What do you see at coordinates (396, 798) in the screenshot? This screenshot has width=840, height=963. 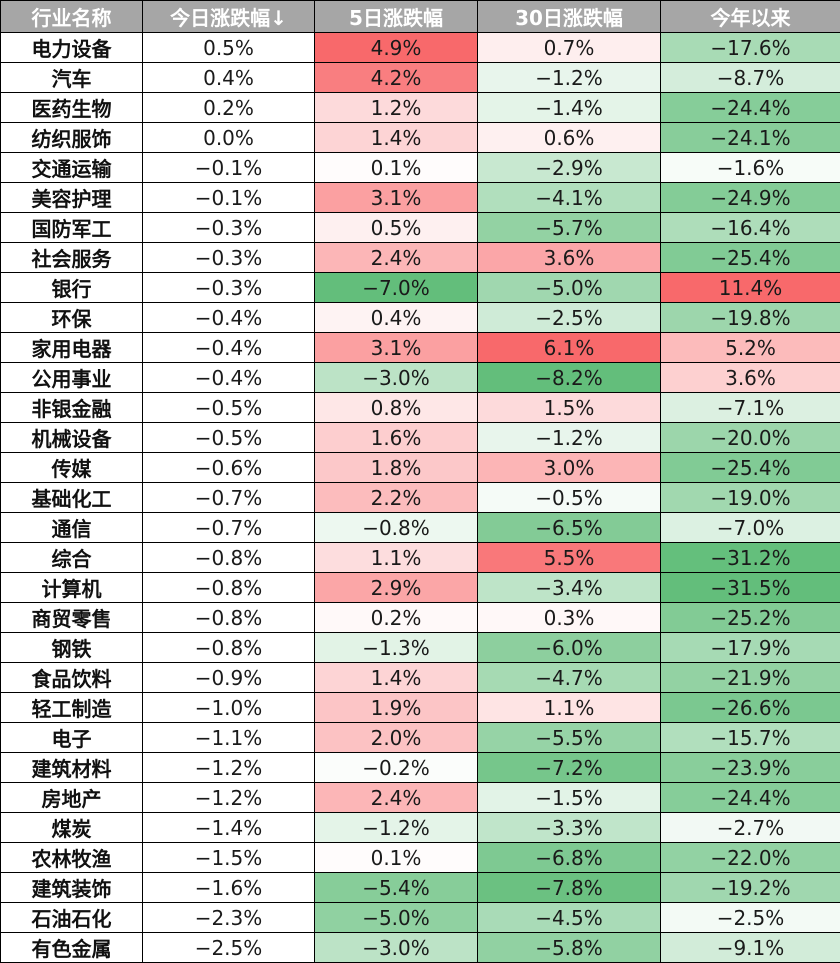 I see `5day-change-cell: 2.4%` at bounding box center [396, 798].